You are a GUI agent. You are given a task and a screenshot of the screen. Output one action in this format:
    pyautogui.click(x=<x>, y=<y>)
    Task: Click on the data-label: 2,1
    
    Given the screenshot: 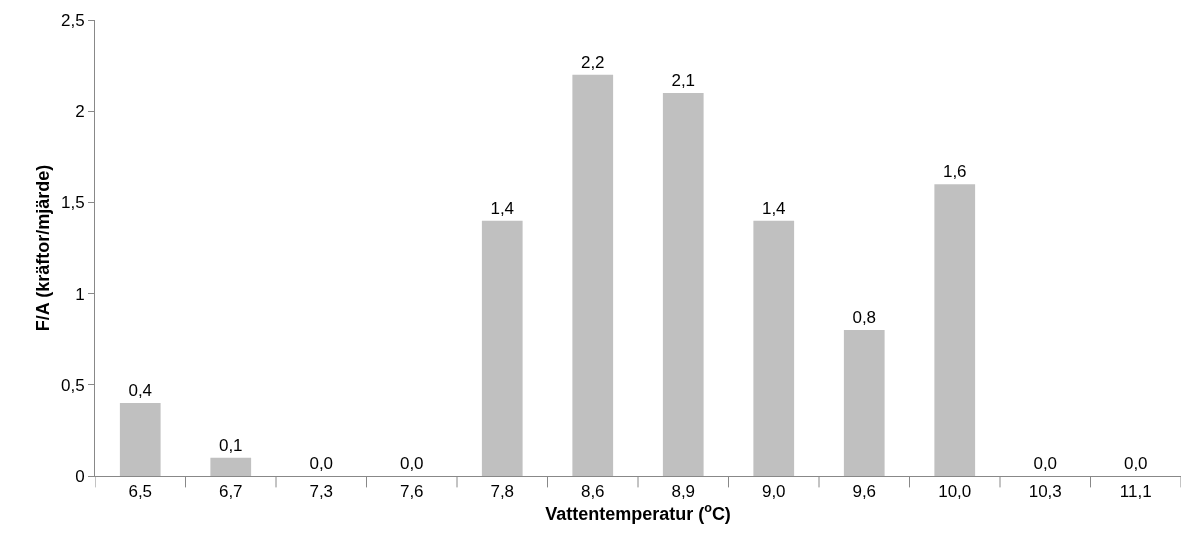 What is the action you would take?
    pyautogui.click(x=683, y=80)
    